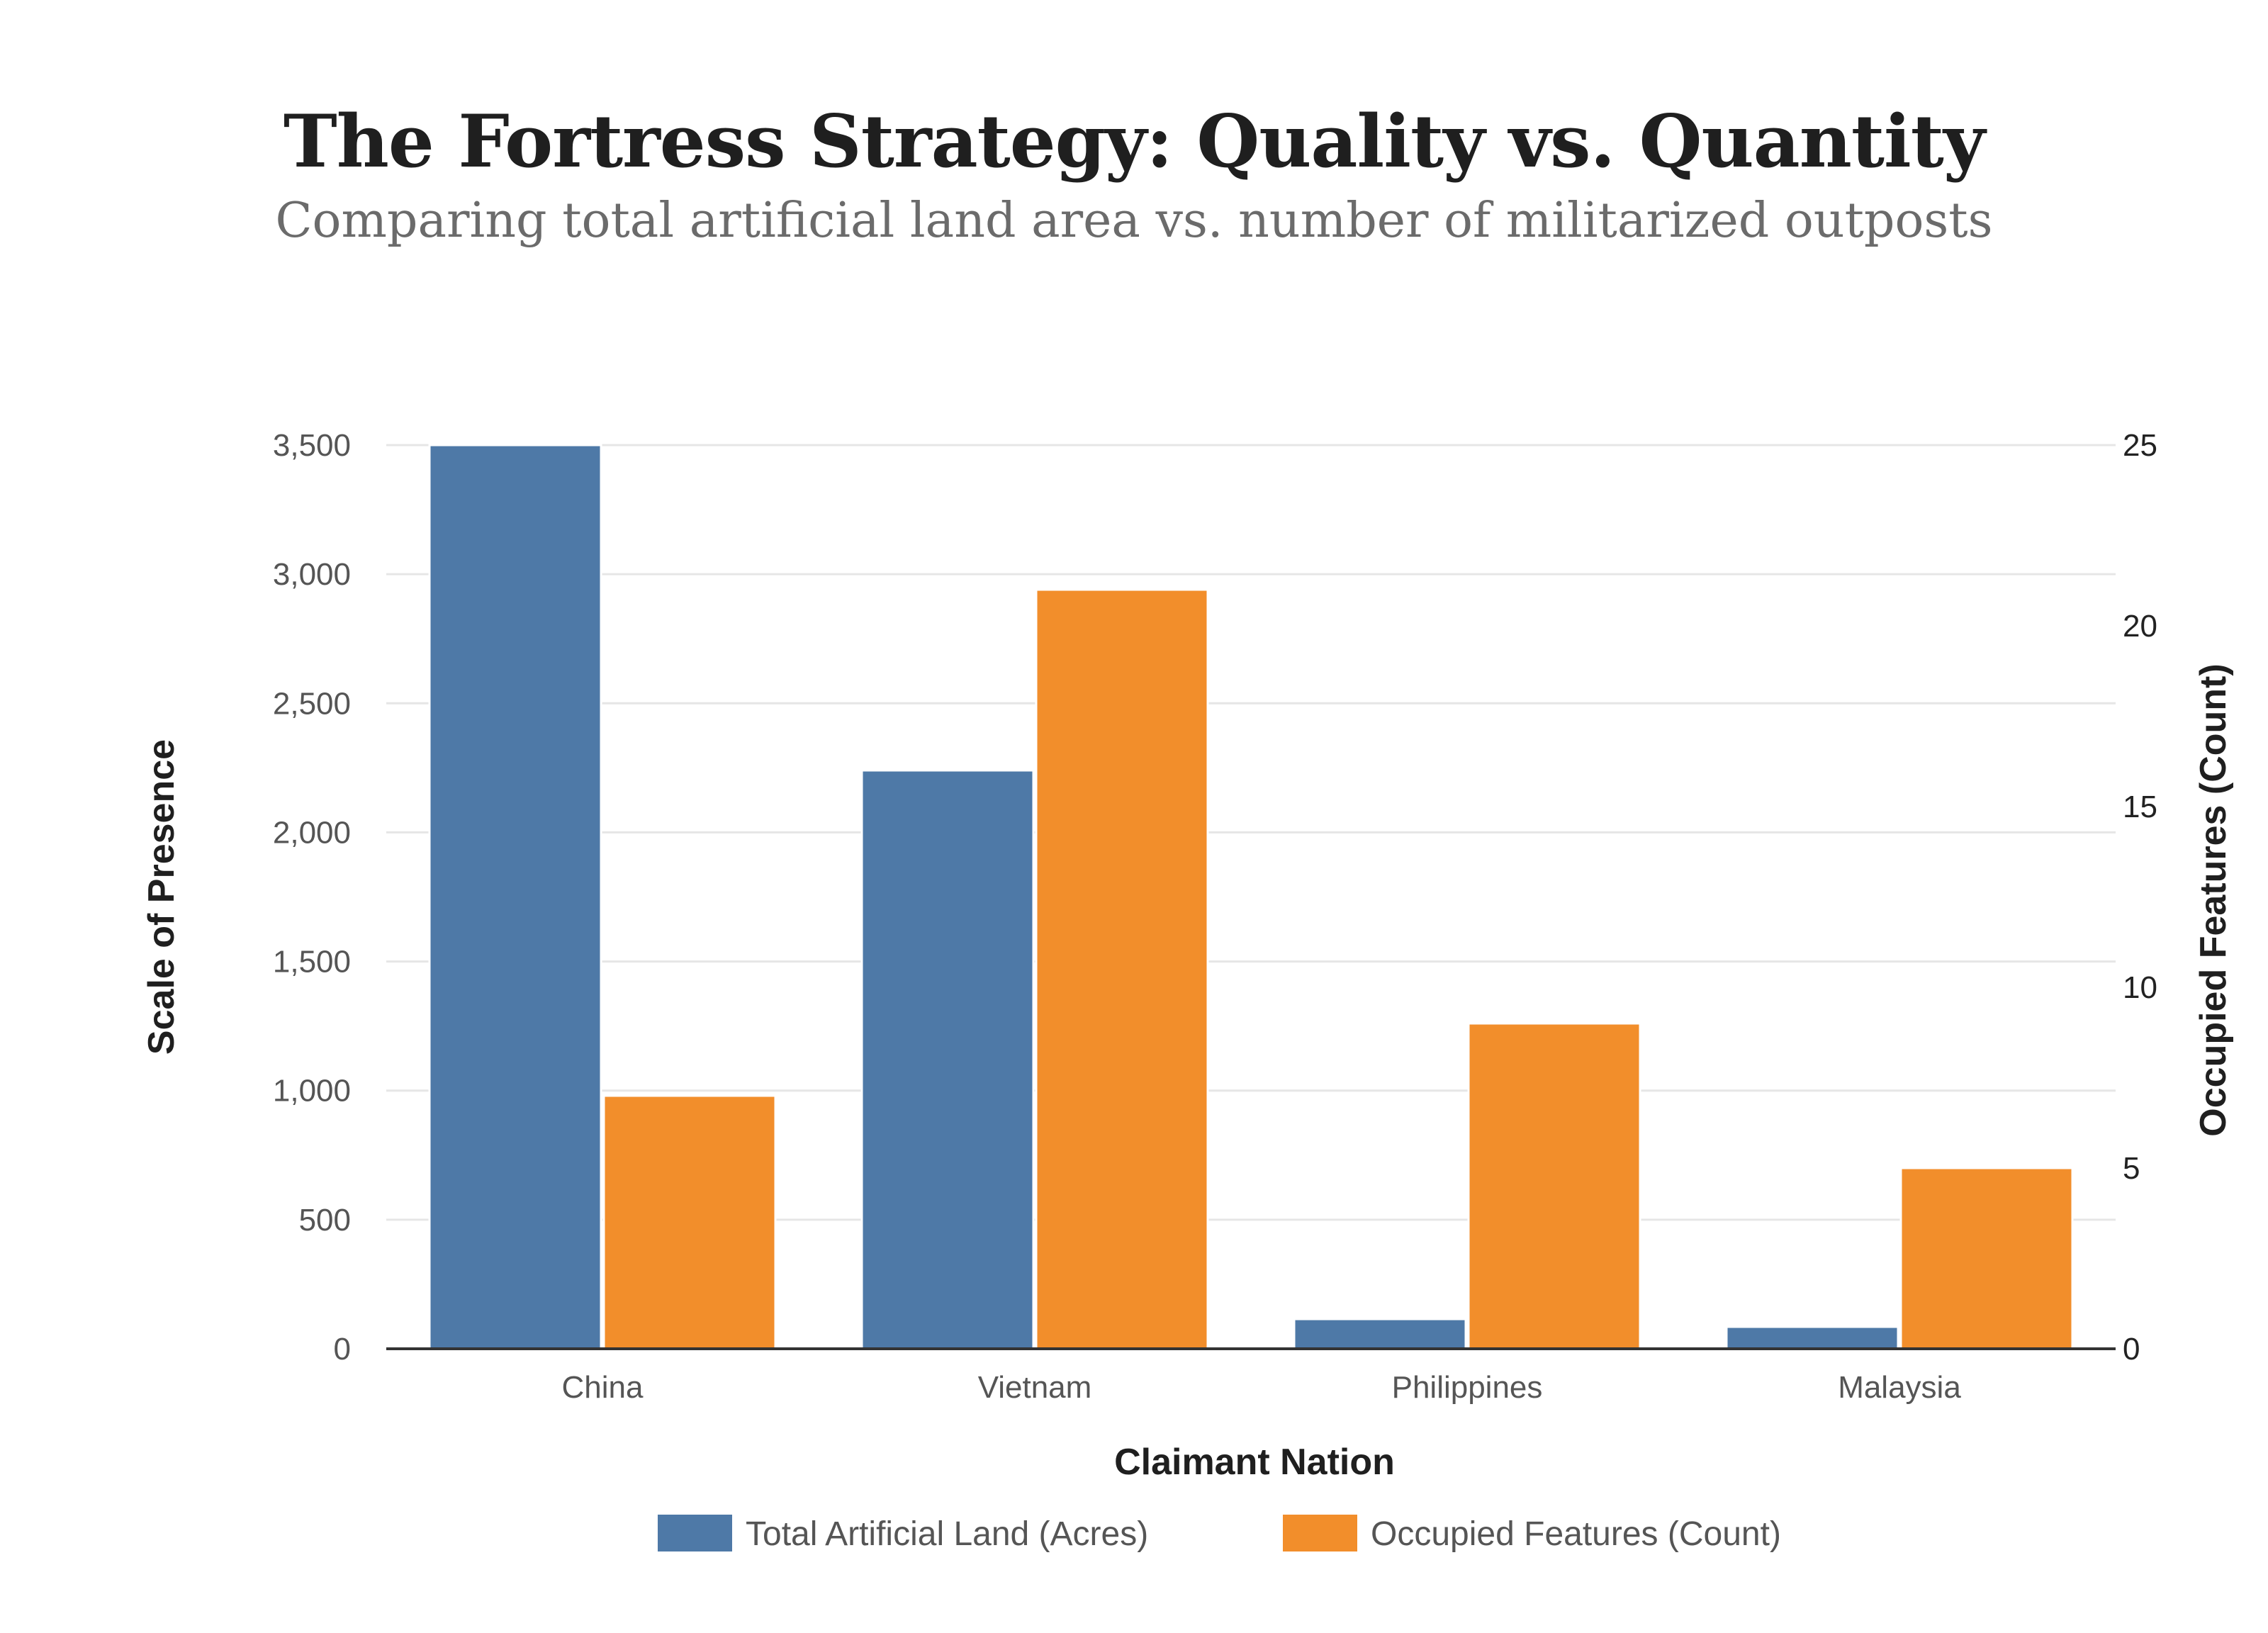 This screenshot has height=1633, width=2268. I want to click on y-tick-label: 1,500, so click(312, 963).